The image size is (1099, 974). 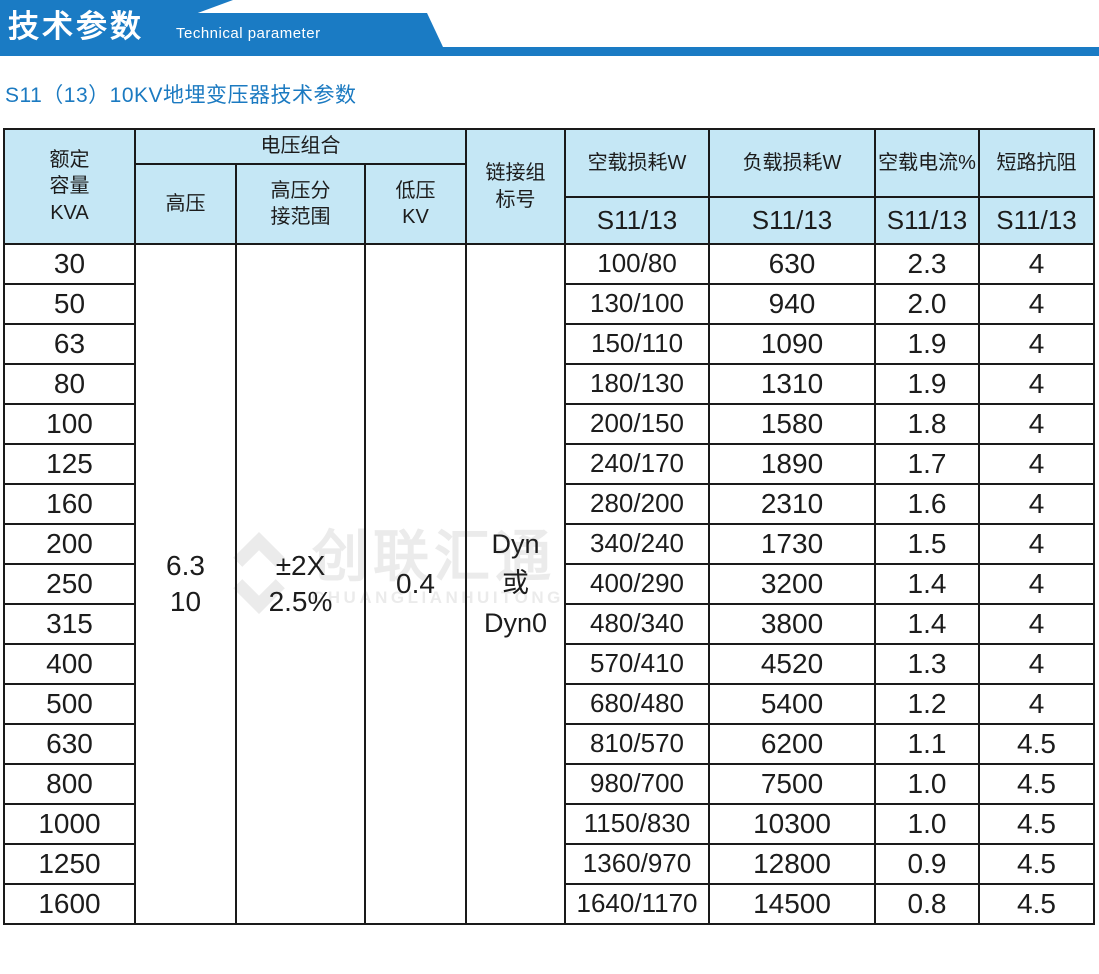 I want to click on banner-ribbon-bar, so click(x=549, y=51).